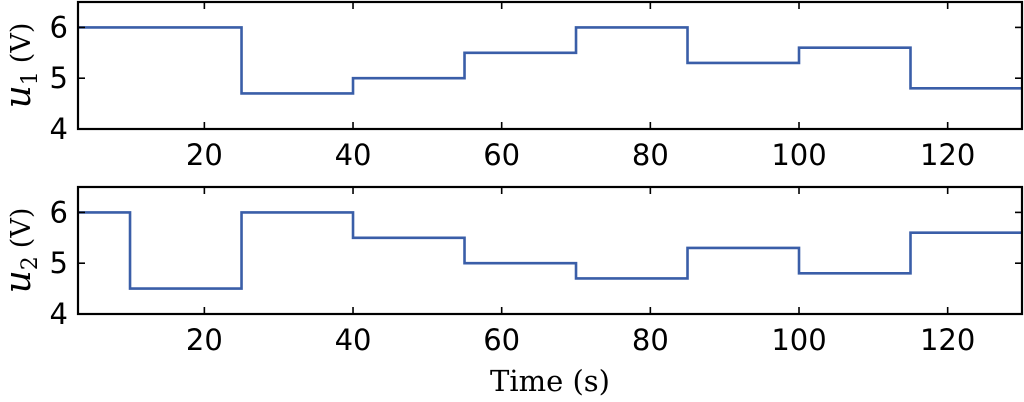  What do you see at coordinates (30, 78) in the screenshot?
I see `y-axis-subscript: 1` at bounding box center [30, 78].